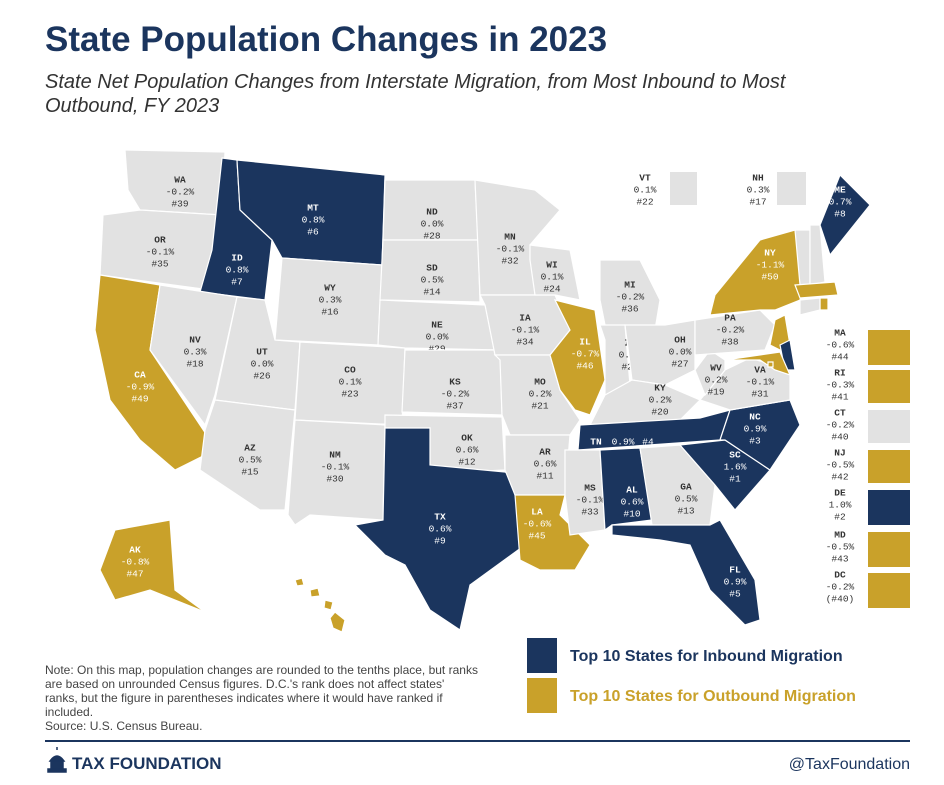 The width and height of the screenshot is (944, 785). Describe the element at coordinates (735, 467) in the screenshot. I see `state-change: 1.6%` at that location.